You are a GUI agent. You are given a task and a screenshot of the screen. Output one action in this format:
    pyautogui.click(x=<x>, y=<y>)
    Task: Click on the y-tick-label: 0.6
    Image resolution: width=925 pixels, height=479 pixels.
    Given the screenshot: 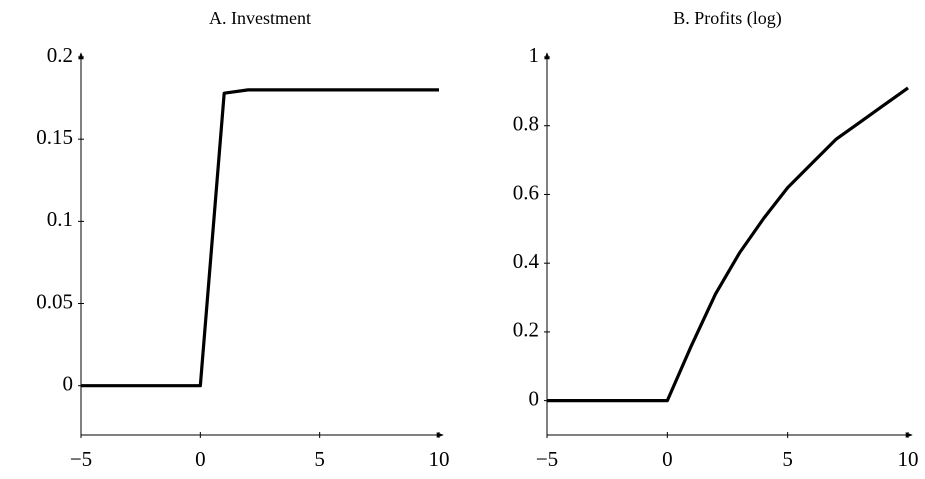 What is the action you would take?
    pyautogui.click(x=526, y=192)
    